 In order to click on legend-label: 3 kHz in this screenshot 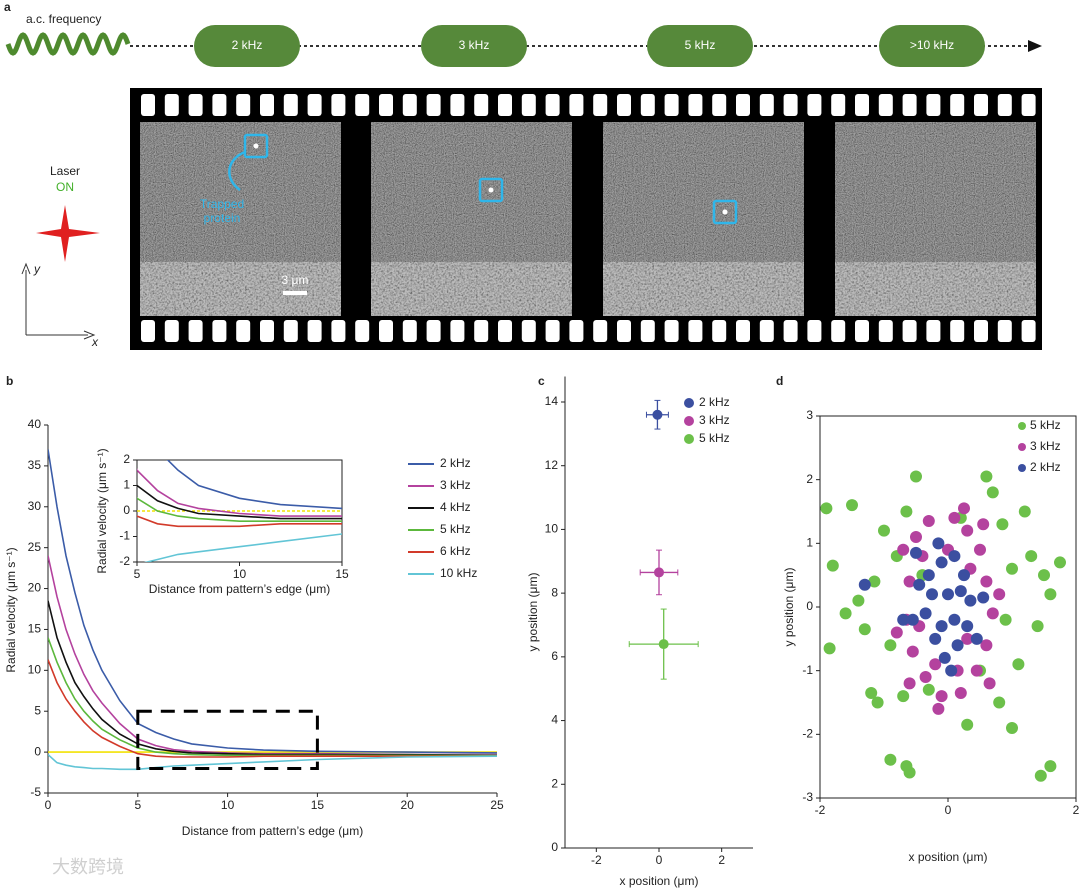, I will do `click(455, 485)`.